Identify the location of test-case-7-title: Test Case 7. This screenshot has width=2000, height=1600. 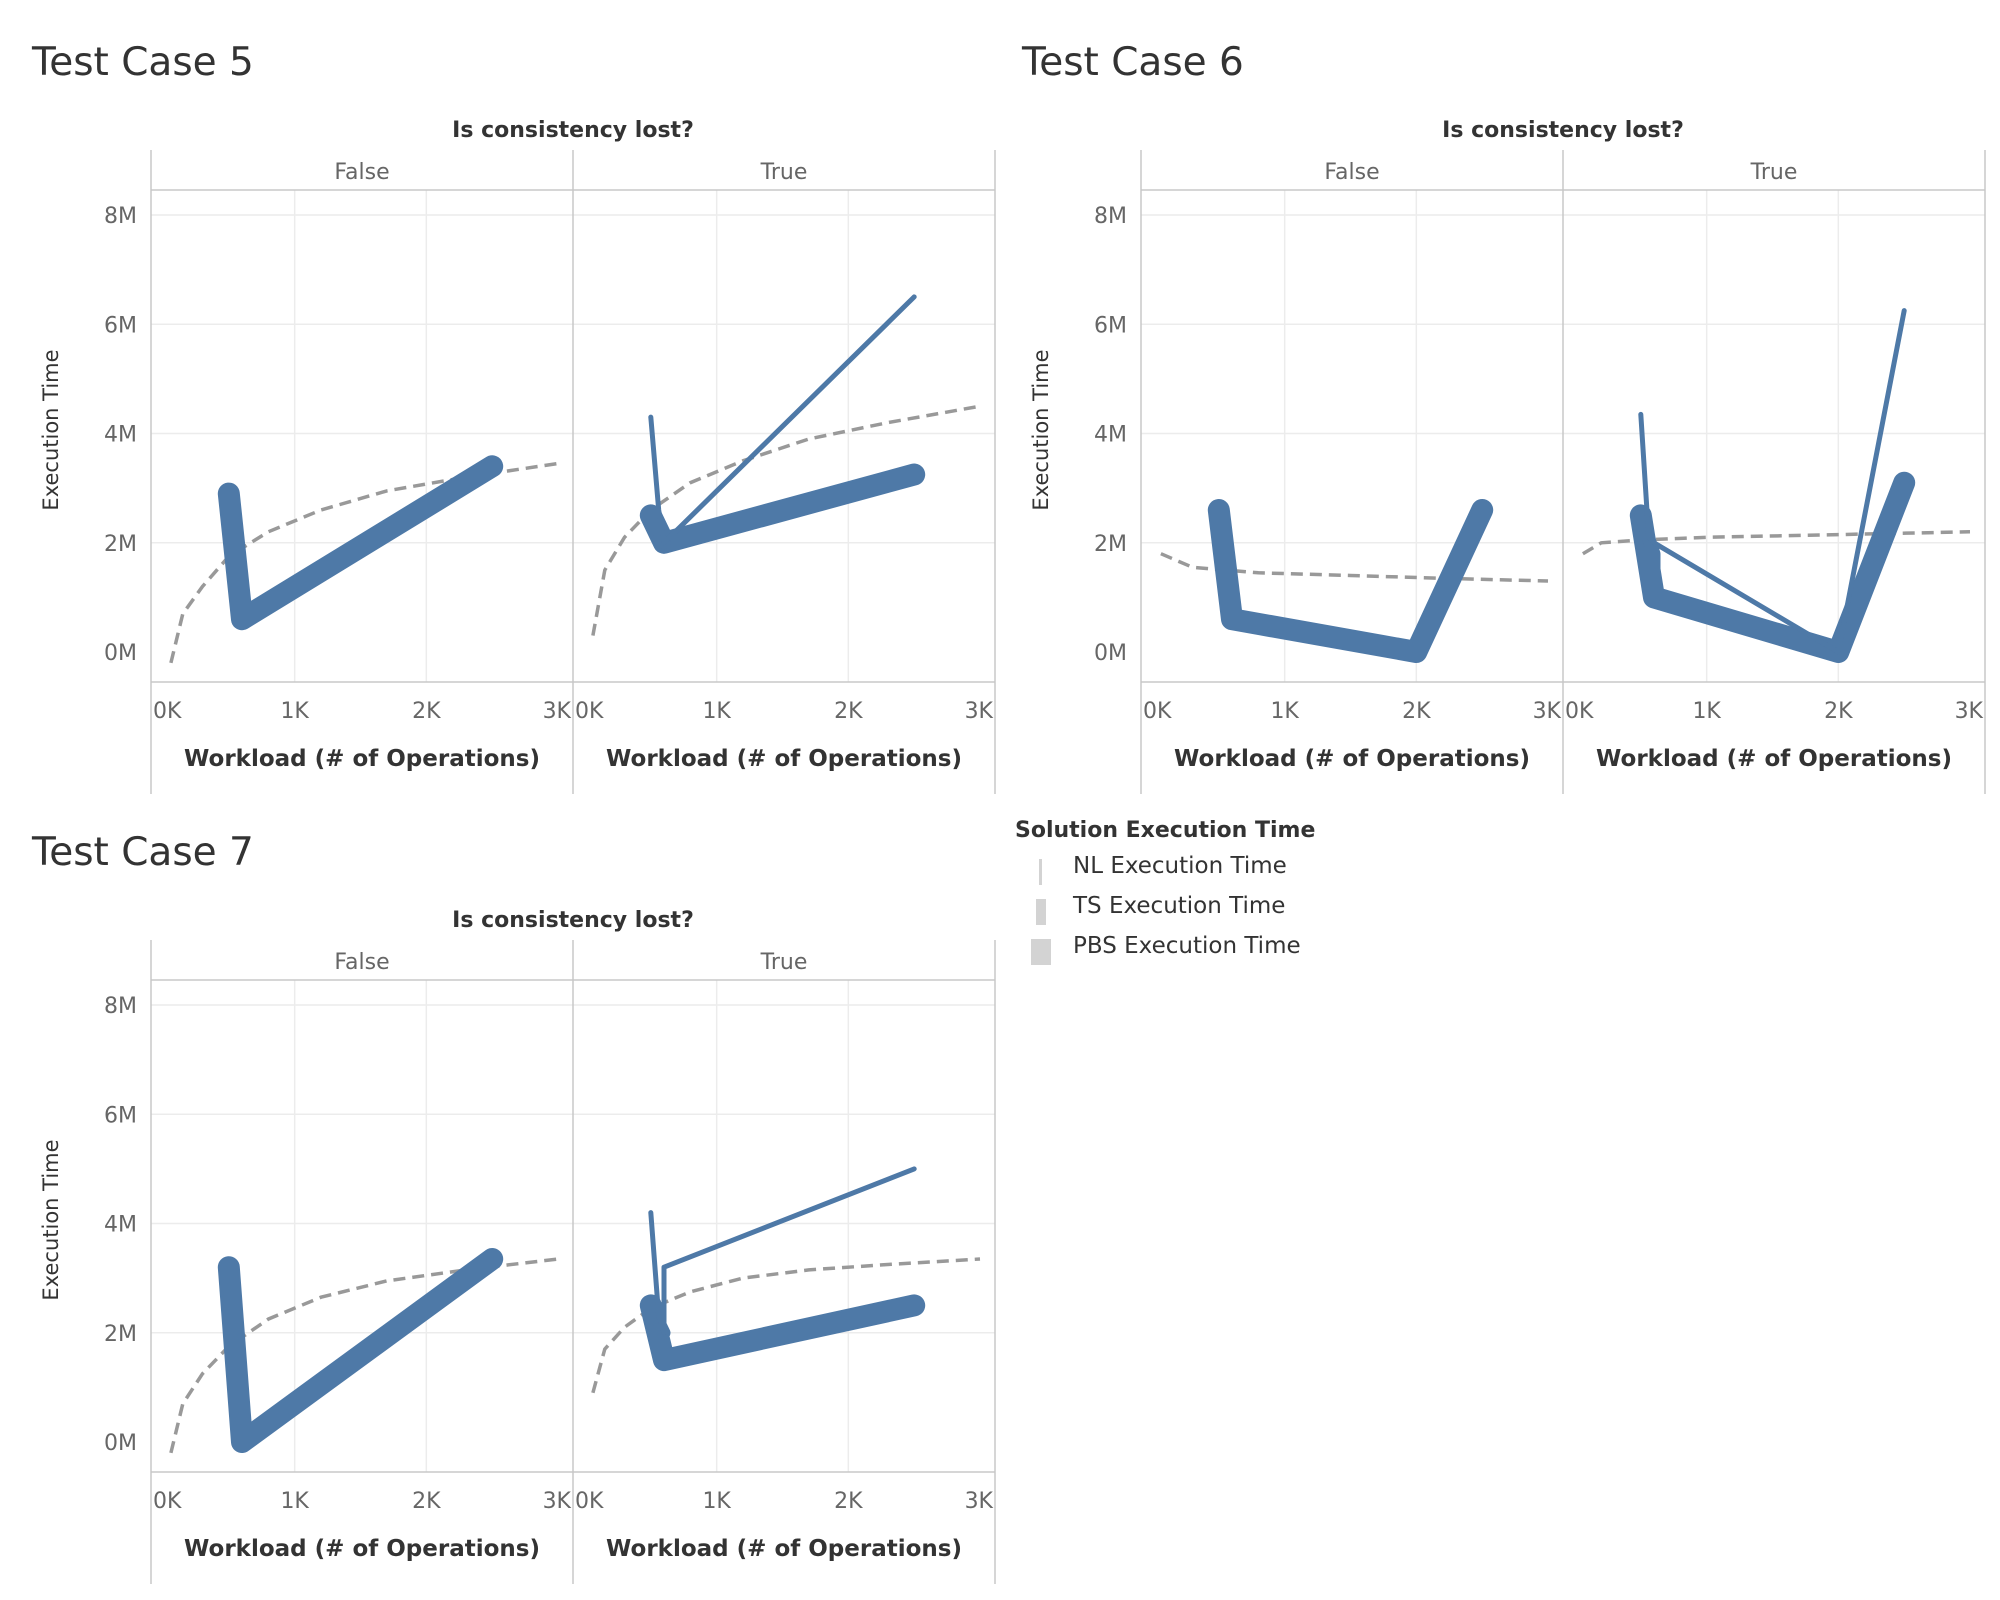
(143, 852).